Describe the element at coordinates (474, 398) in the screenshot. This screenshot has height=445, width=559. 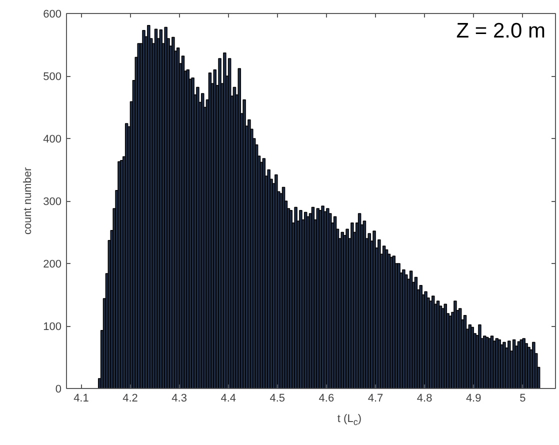
I see `x-tick-label: 4.9` at that location.